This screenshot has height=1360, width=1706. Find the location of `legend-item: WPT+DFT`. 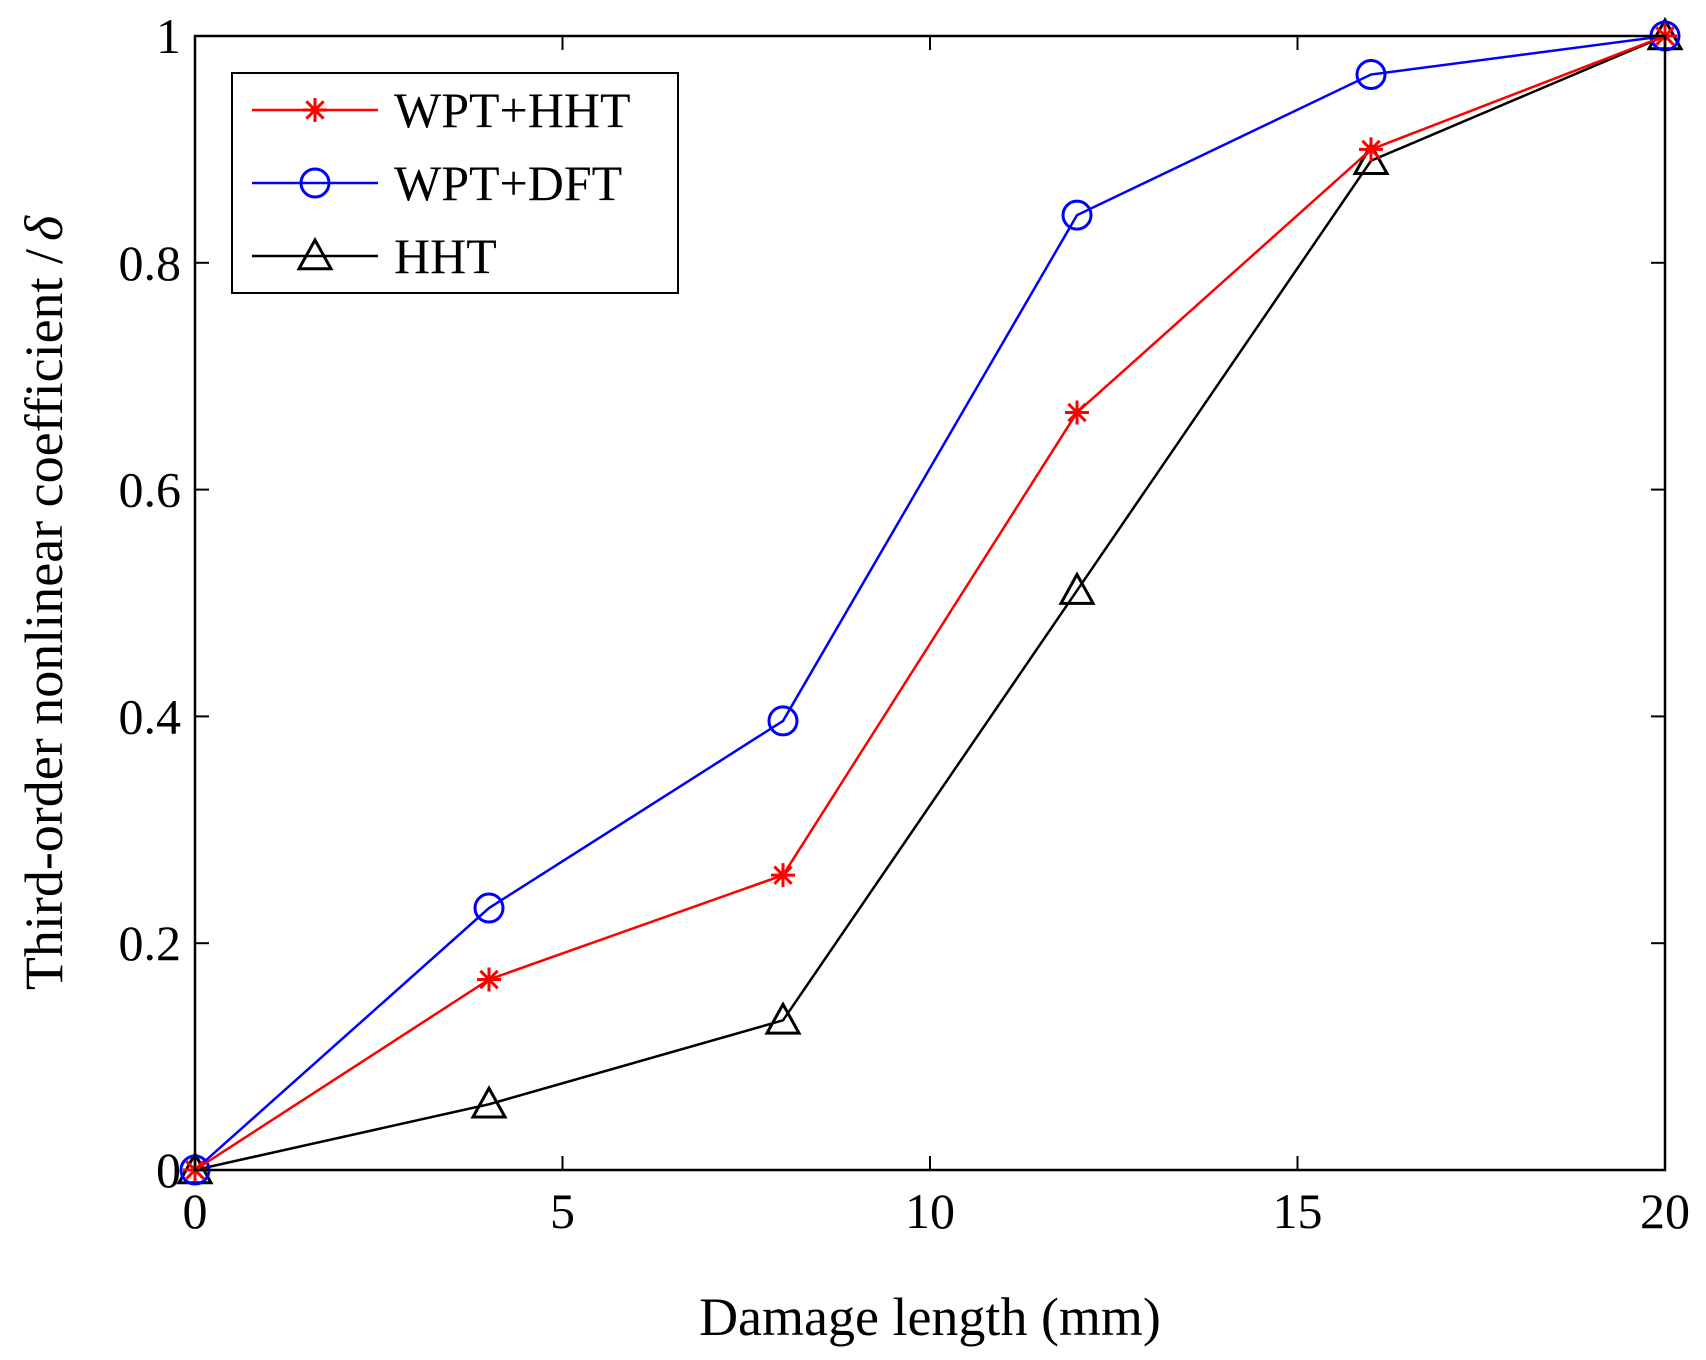

legend-item: WPT+DFT is located at coordinates (437, 183).